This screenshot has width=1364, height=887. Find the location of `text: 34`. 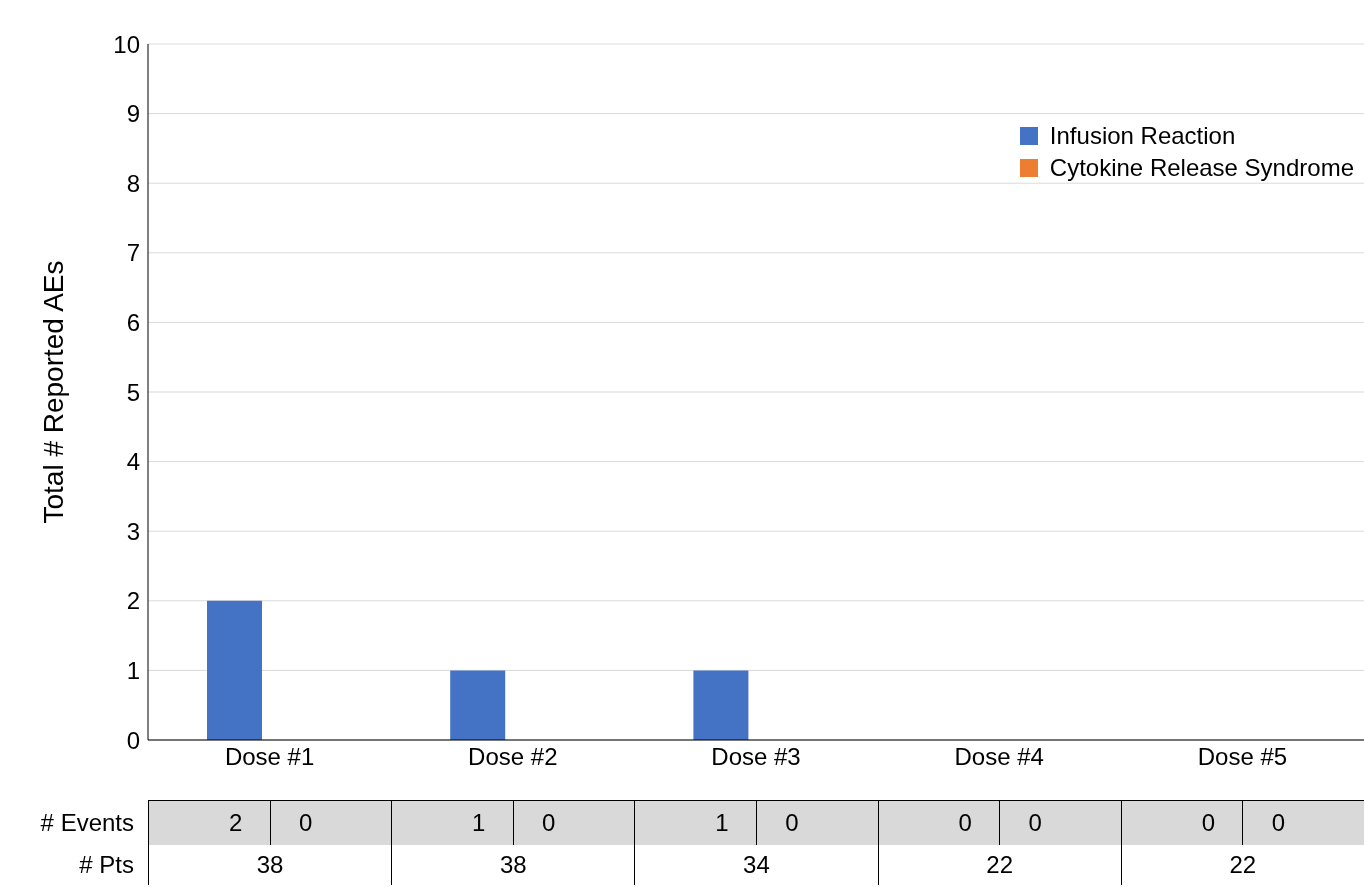

text: 34 is located at coordinates (756, 865).